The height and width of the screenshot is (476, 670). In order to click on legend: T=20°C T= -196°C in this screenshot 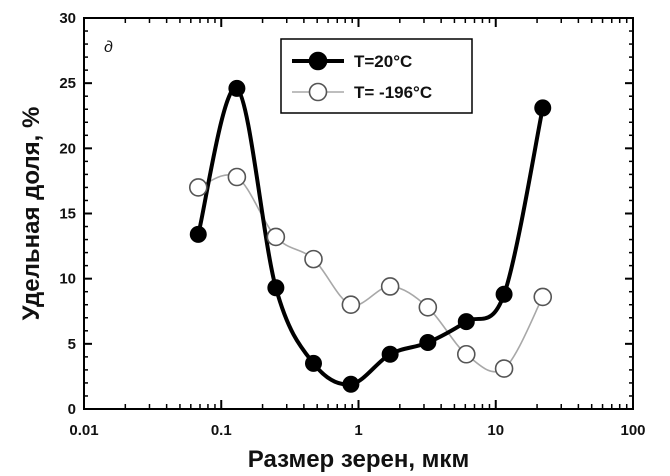, I will do `click(376, 76)`.